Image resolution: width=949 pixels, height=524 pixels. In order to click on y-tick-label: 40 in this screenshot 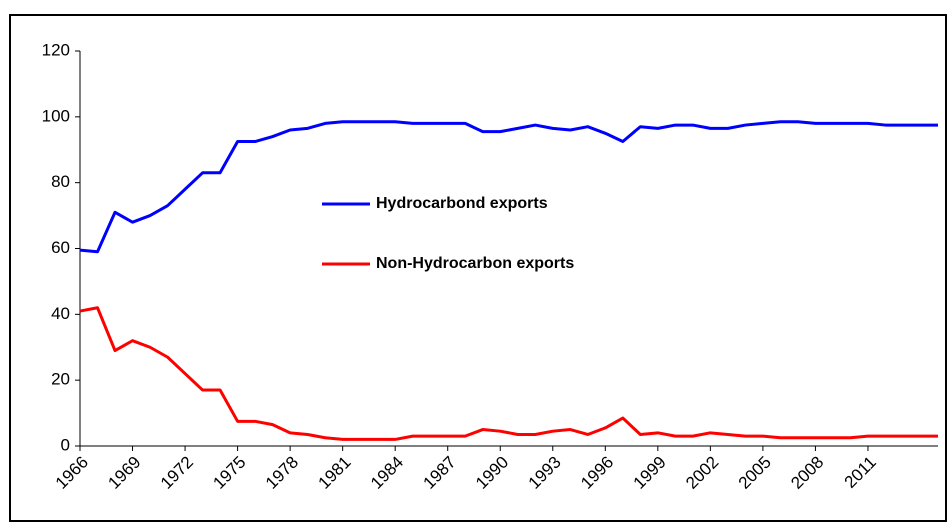, I will do `click(60, 313)`.